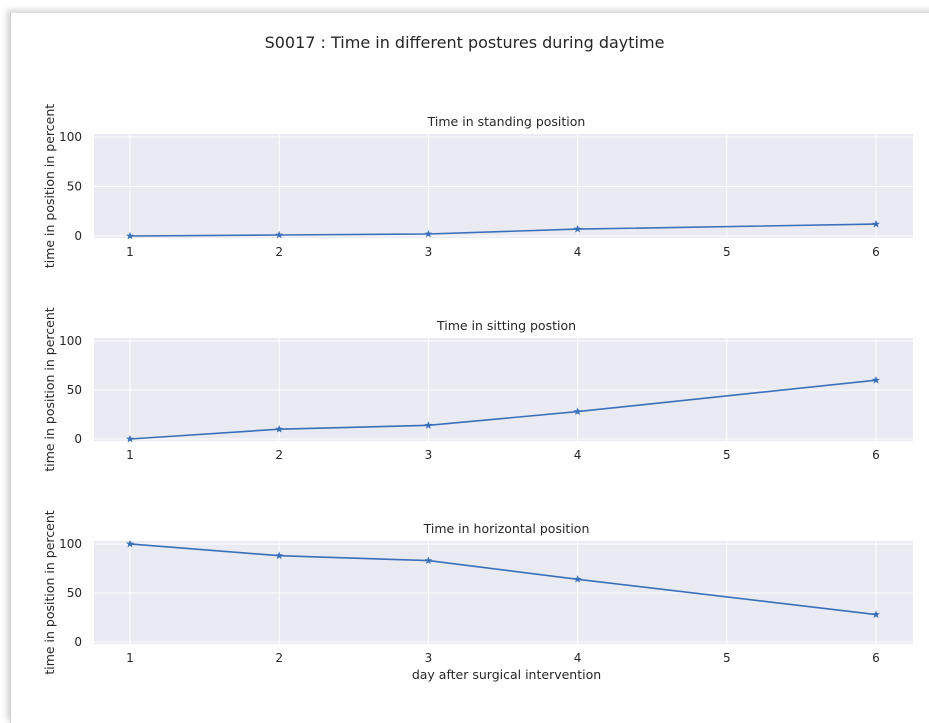 The image size is (929, 723). What do you see at coordinates (506, 528) in the screenshot?
I see `subplot-title: Time in horizontal position` at bounding box center [506, 528].